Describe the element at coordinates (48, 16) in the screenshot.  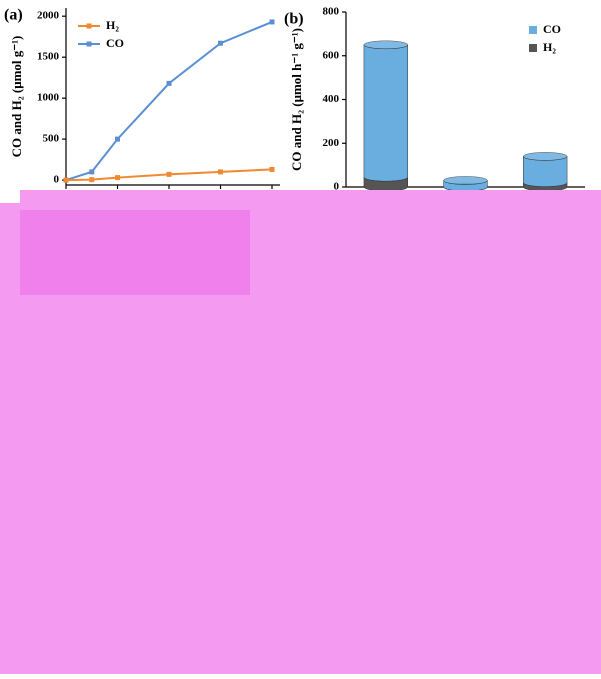
I see `y-tick-label: 2000` at that location.